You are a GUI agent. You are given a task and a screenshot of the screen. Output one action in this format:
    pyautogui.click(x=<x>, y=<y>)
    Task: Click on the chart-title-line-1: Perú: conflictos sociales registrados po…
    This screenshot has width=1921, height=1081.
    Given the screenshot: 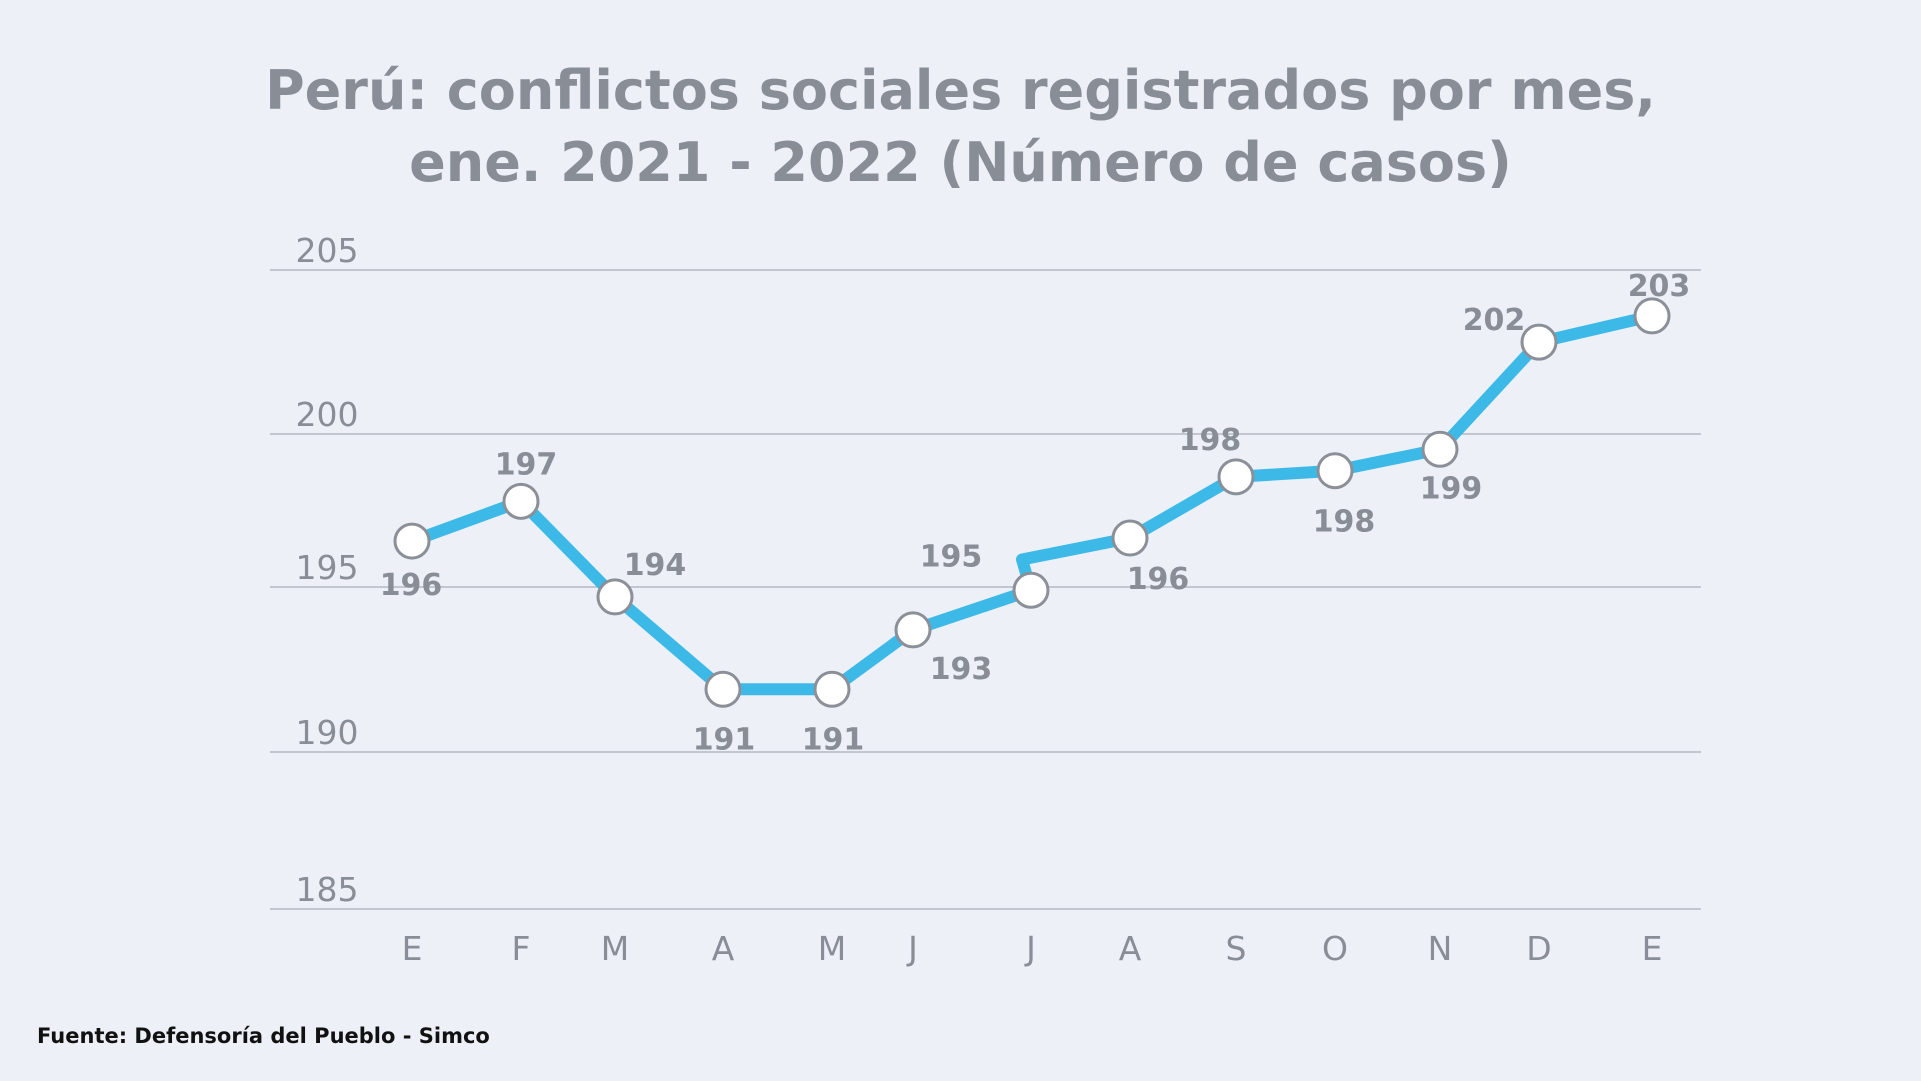 What is the action you would take?
    pyautogui.click(x=960, y=90)
    